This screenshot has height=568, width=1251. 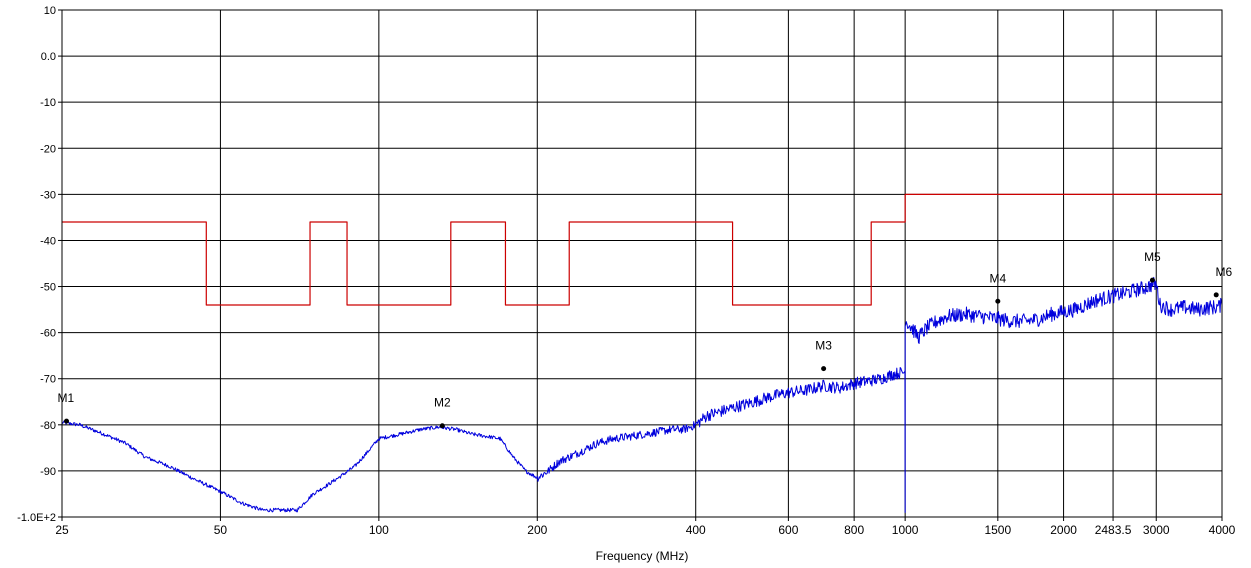 What do you see at coordinates (997, 278) in the screenshot?
I see `marker-label: M4` at bounding box center [997, 278].